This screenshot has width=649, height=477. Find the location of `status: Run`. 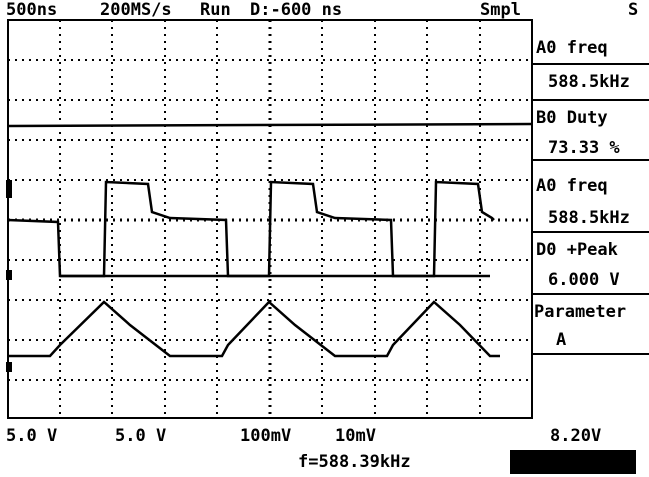

status: Run is located at coordinates (215, 10).